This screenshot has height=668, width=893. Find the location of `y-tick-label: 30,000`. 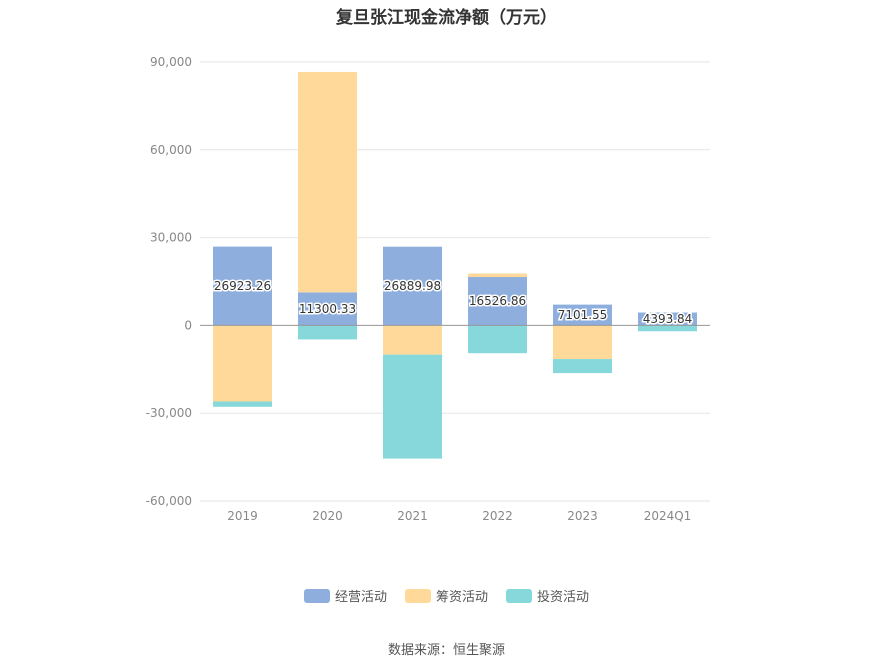

y-tick-label: 30,000 is located at coordinates (171, 238).